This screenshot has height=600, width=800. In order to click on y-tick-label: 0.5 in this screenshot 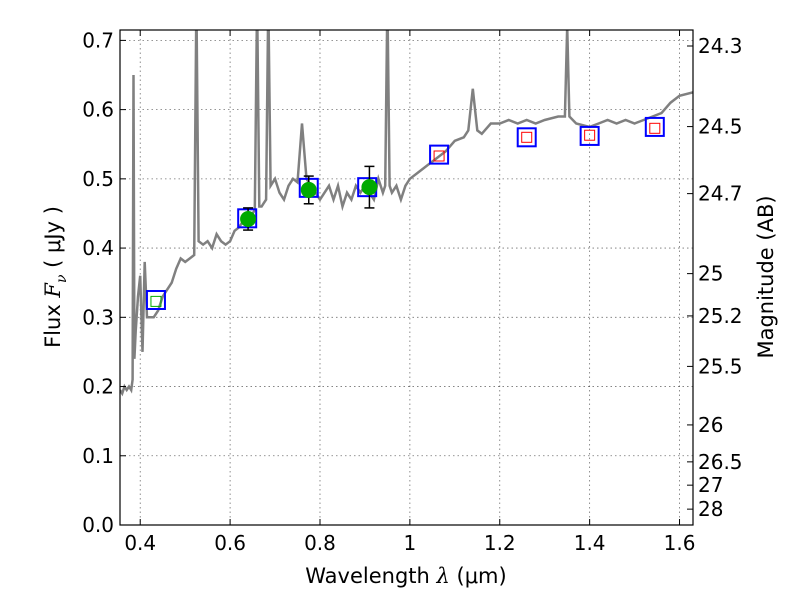, I will do `click(98, 179)`.